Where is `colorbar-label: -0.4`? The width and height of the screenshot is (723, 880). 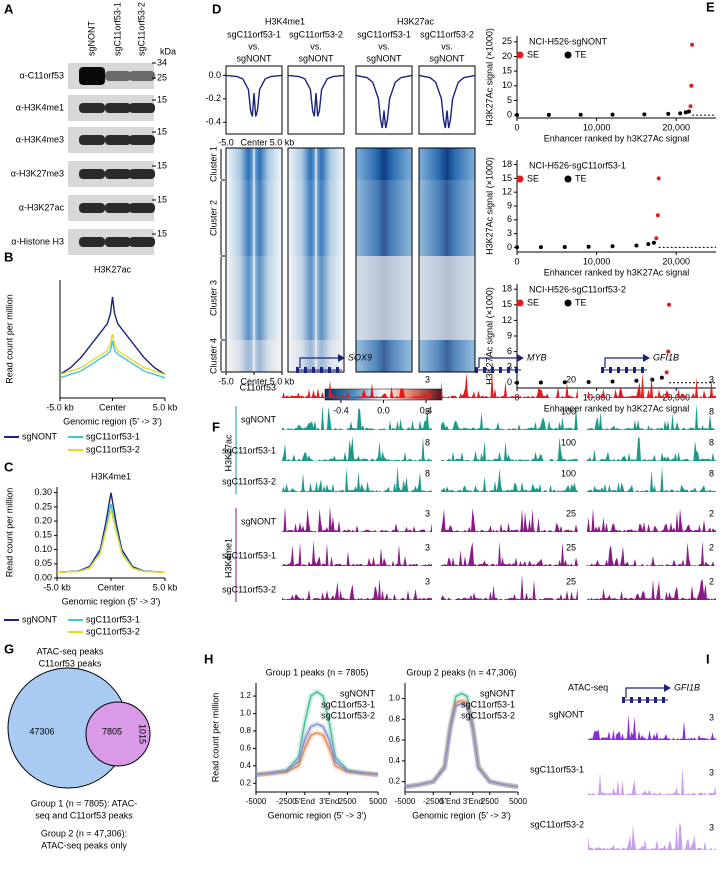 colorbar-label: -0.4 is located at coordinates (341, 410).